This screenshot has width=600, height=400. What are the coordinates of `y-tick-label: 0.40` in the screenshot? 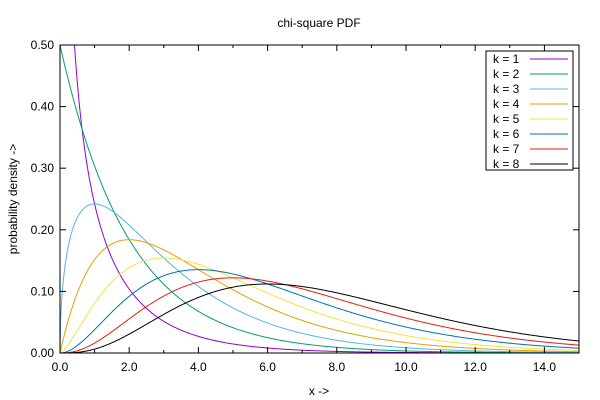 It's located at (43, 107).